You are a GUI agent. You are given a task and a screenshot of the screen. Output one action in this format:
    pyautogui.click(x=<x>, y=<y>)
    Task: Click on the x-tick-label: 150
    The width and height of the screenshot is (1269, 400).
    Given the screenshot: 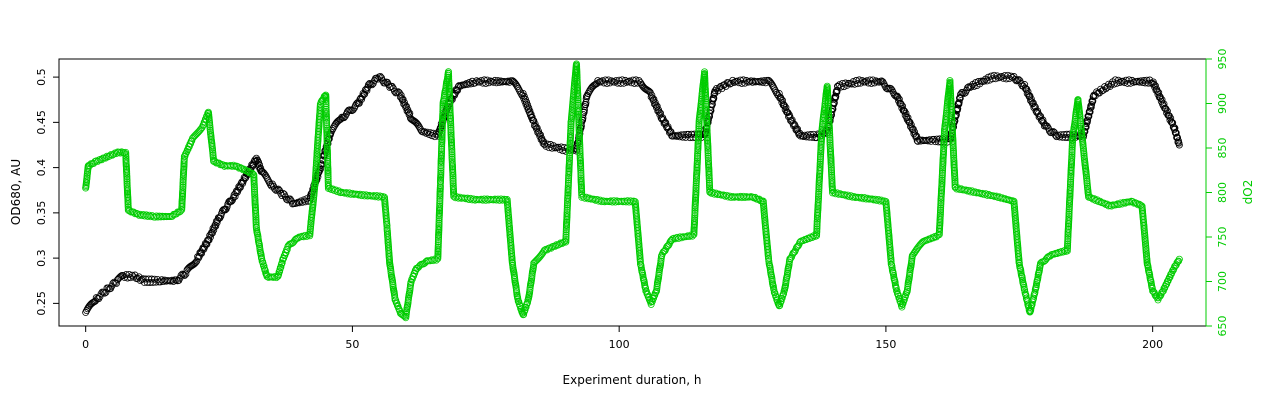 What is the action you would take?
    pyautogui.click(x=885, y=344)
    